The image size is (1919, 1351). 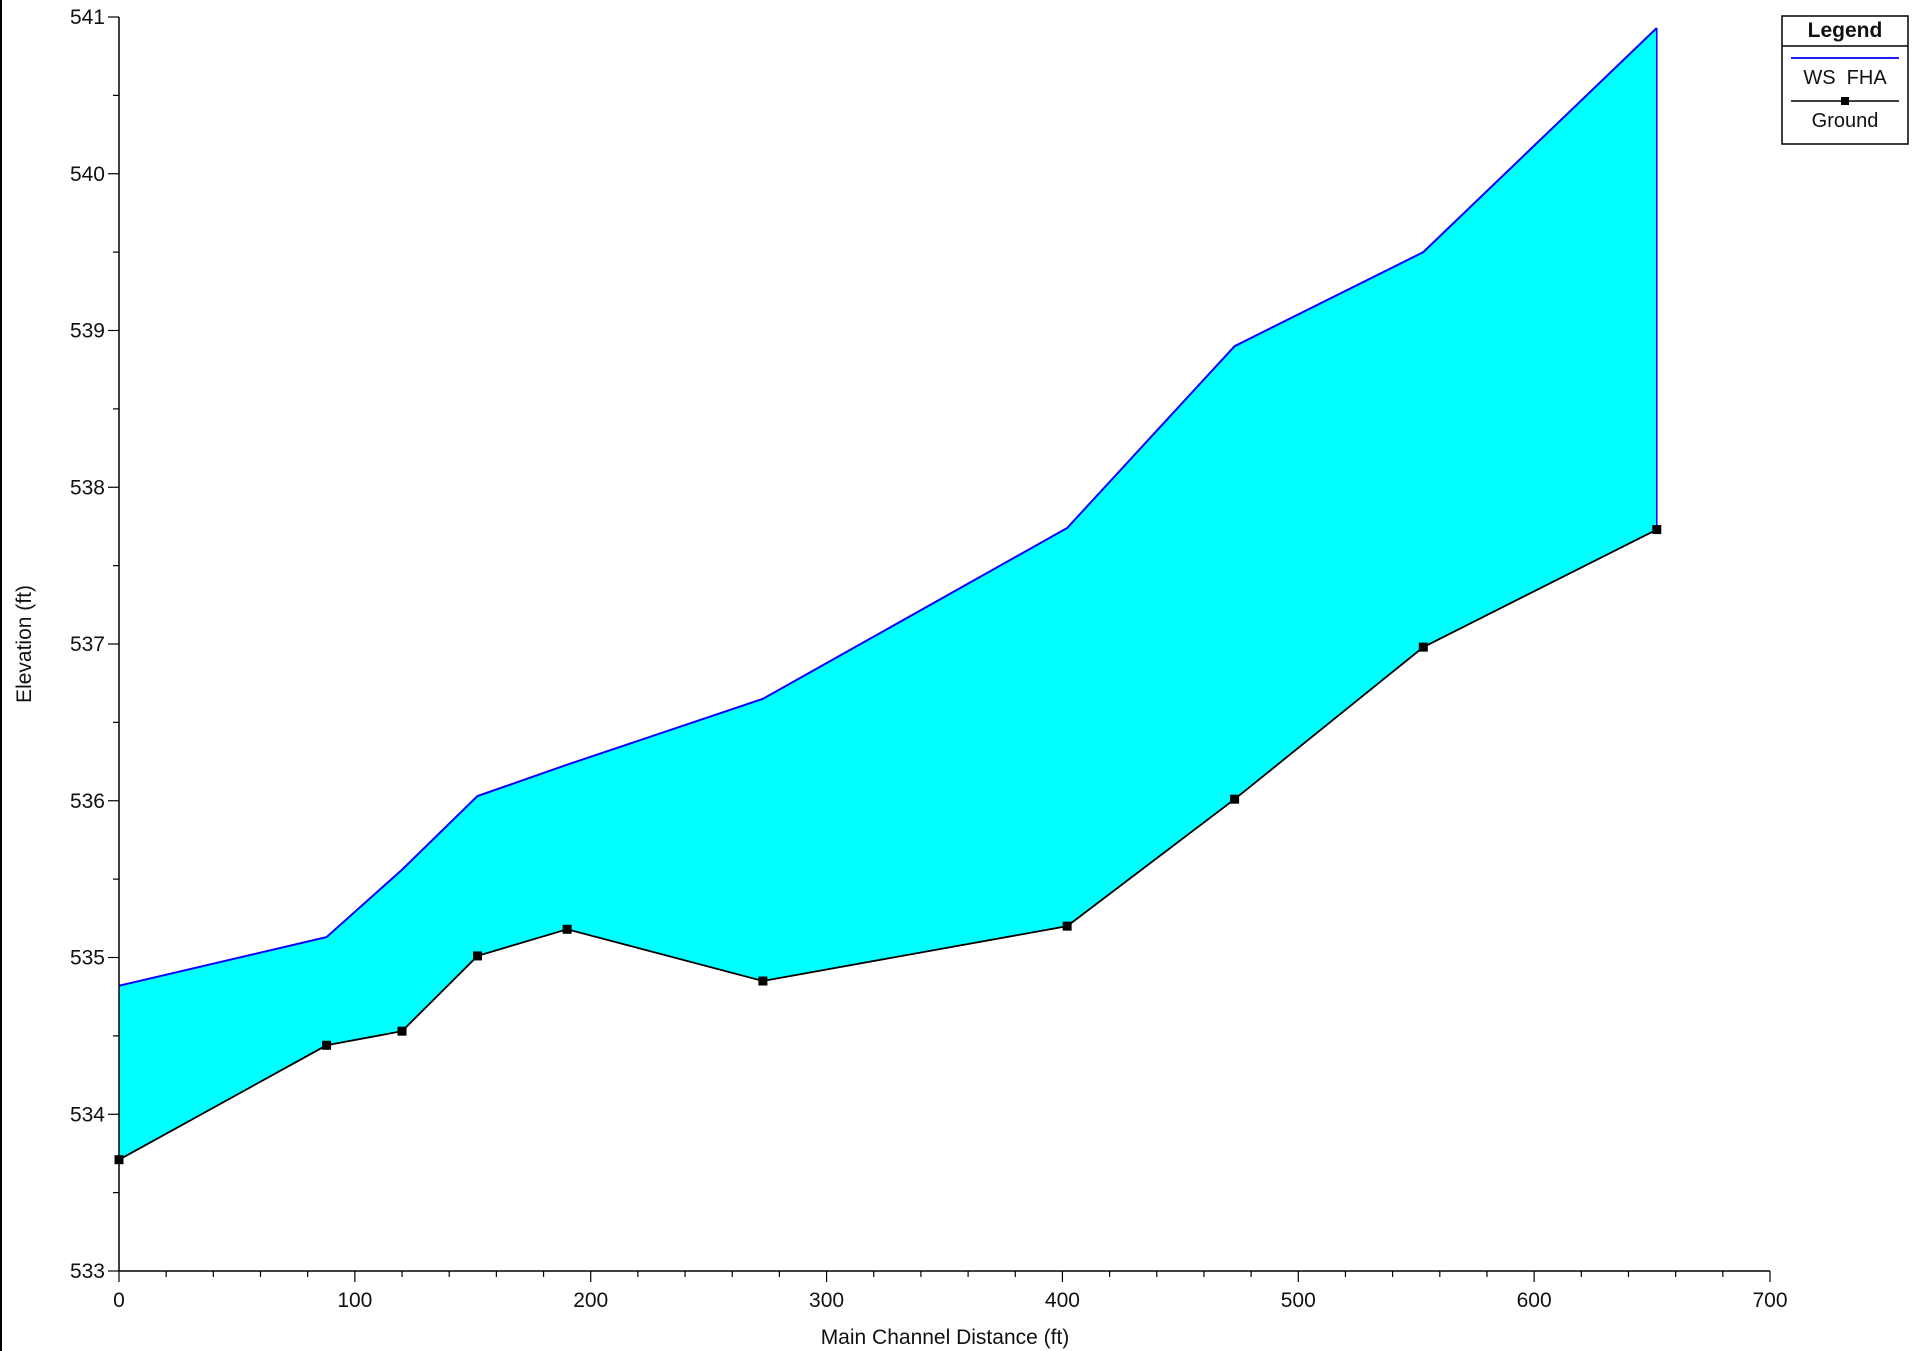 What do you see at coordinates (87, 1271) in the screenshot?
I see `y-tick-label: 533` at bounding box center [87, 1271].